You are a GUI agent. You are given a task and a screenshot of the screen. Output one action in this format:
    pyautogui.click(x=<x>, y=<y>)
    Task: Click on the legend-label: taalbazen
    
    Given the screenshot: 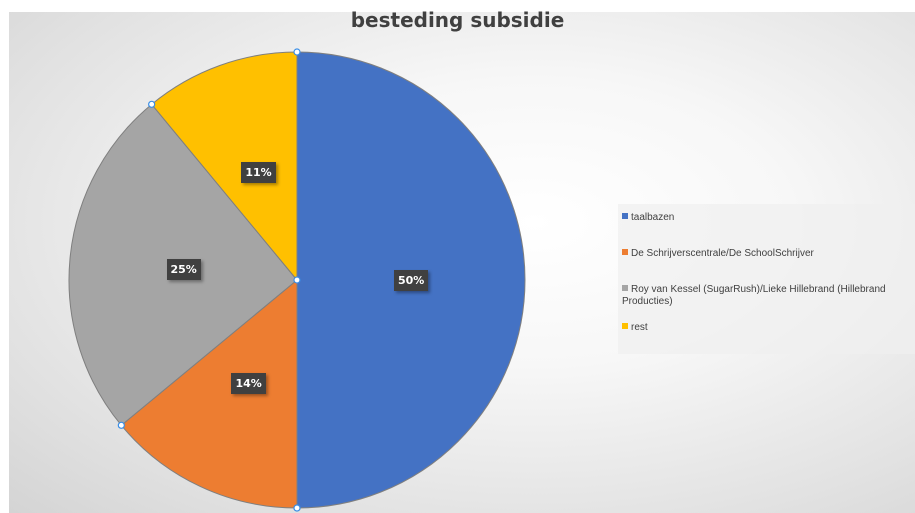 What is the action you would take?
    pyautogui.click(x=653, y=217)
    